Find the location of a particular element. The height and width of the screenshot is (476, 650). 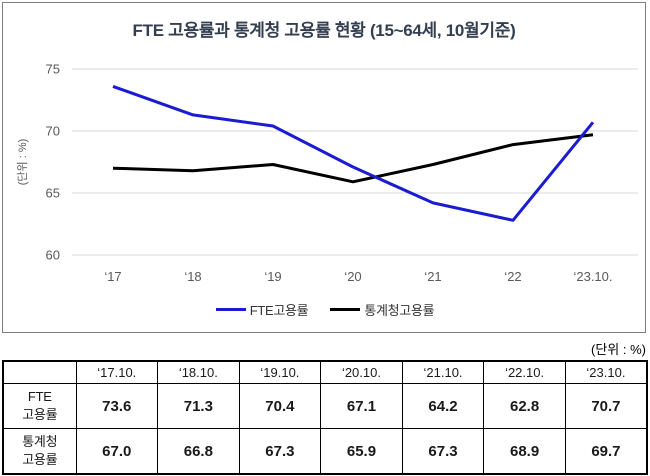

column-header-cell: ‘19.10. is located at coordinates (280, 372).